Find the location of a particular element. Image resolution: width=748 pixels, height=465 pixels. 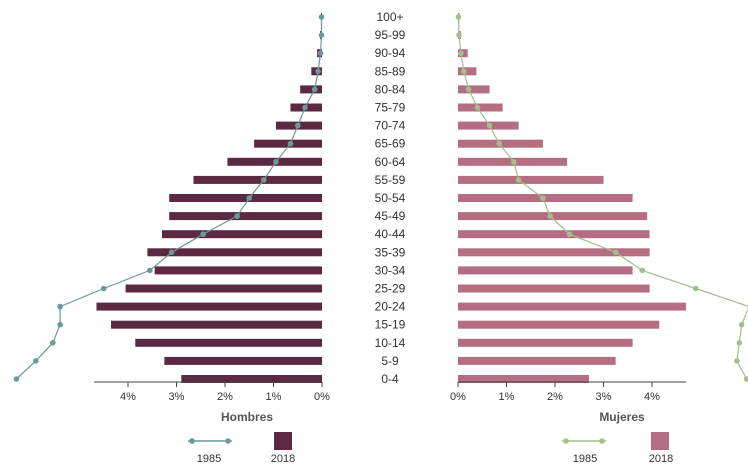

legend-2018-label-hombres: 2018 is located at coordinates (283, 459).